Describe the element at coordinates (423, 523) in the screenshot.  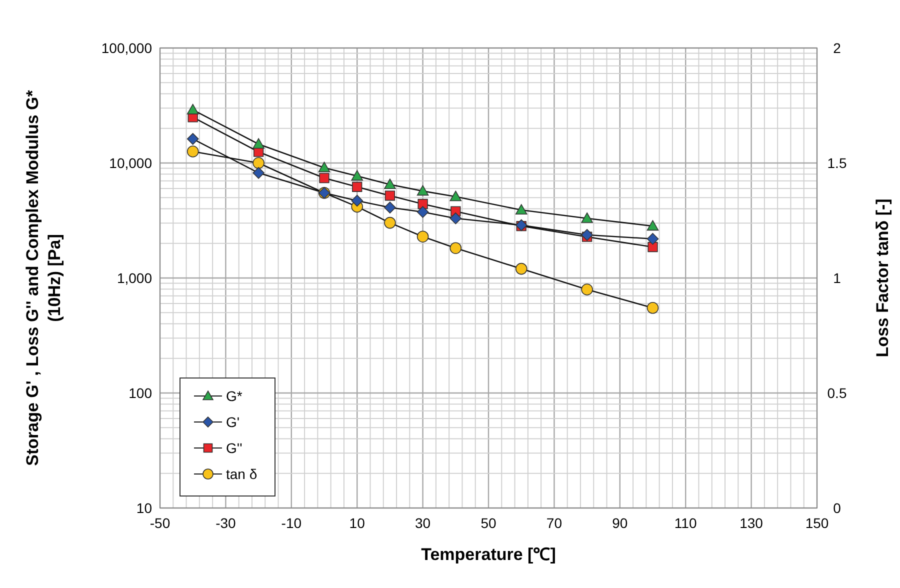
I see `x-tick-label: 30` at that location.